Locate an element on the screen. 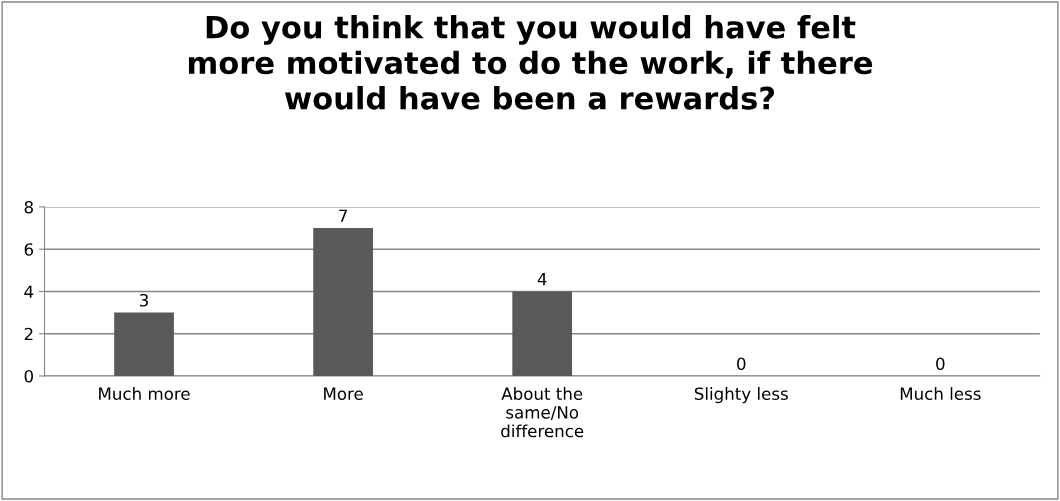  y-tick-label: 8 is located at coordinates (28, 207).